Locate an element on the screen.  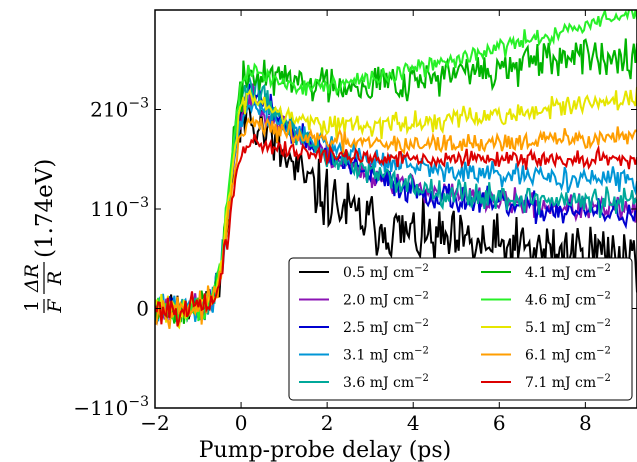
legend-label-8: 6.1 mJ cm−2 is located at coordinates (568, 355).